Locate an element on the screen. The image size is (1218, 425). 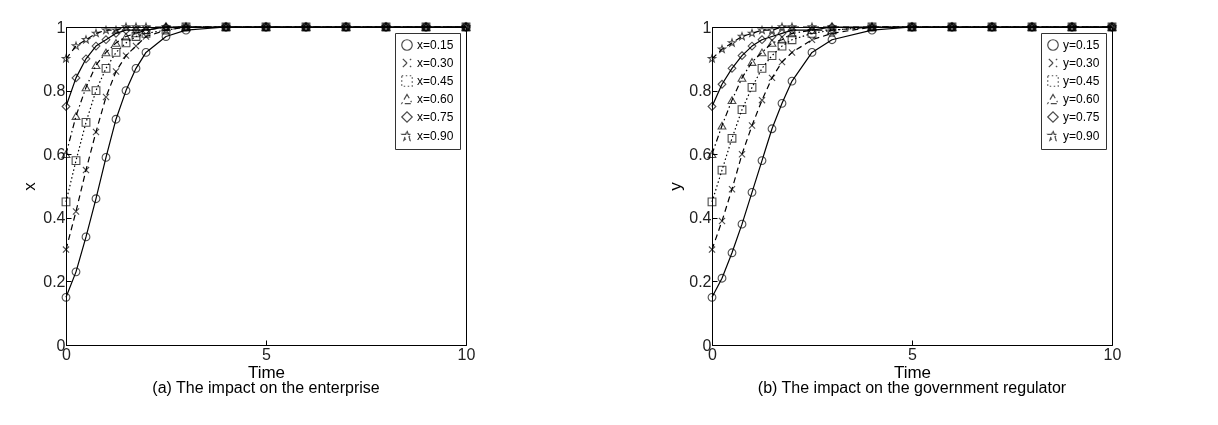
legend-label: x=0.90 is located at coordinates (435, 136).